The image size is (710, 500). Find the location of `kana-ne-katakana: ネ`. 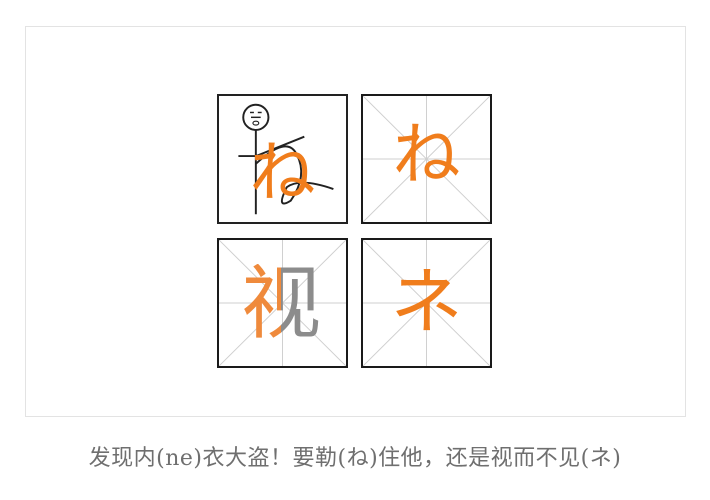

kana-ne-katakana: ネ is located at coordinates (426, 302).